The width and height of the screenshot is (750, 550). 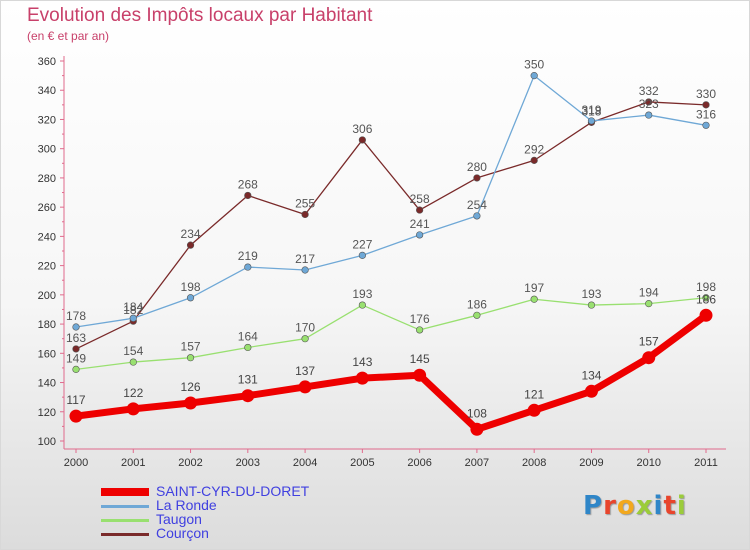 What do you see at coordinates (305, 203) in the screenshot?
I see `data-label: 255` at bounding box center [305, 203].